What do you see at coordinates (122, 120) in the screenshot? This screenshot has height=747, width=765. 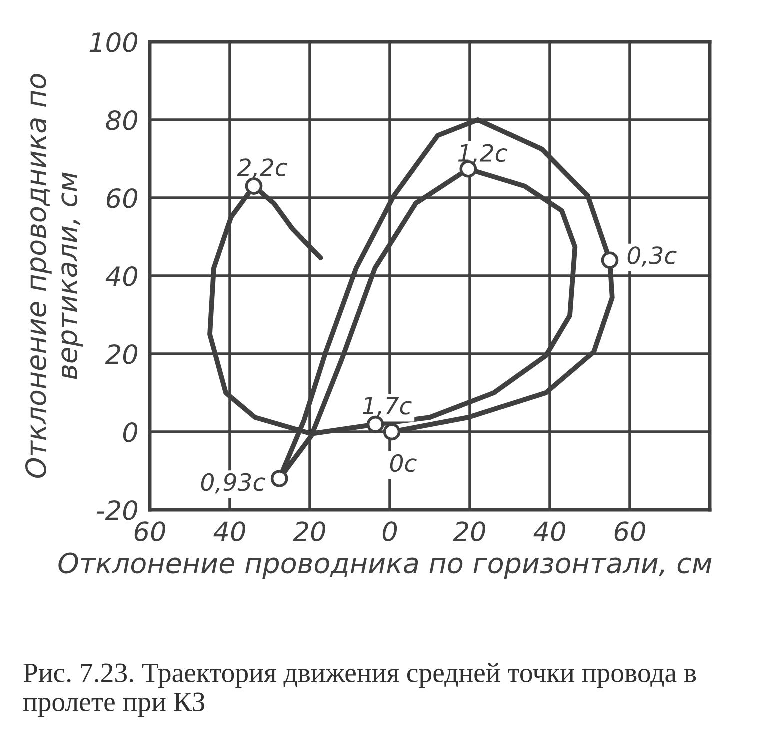 I see `y-tick-label: 80` at bounding box center [122, 120].